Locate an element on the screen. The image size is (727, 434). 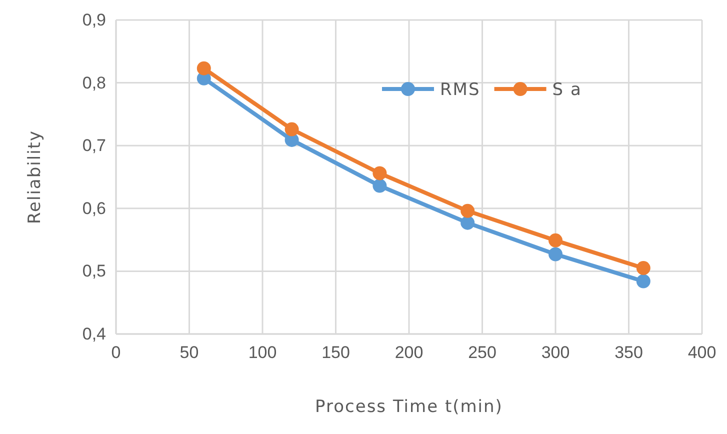
legend-label: RMS is located at coordinates (460, 90).